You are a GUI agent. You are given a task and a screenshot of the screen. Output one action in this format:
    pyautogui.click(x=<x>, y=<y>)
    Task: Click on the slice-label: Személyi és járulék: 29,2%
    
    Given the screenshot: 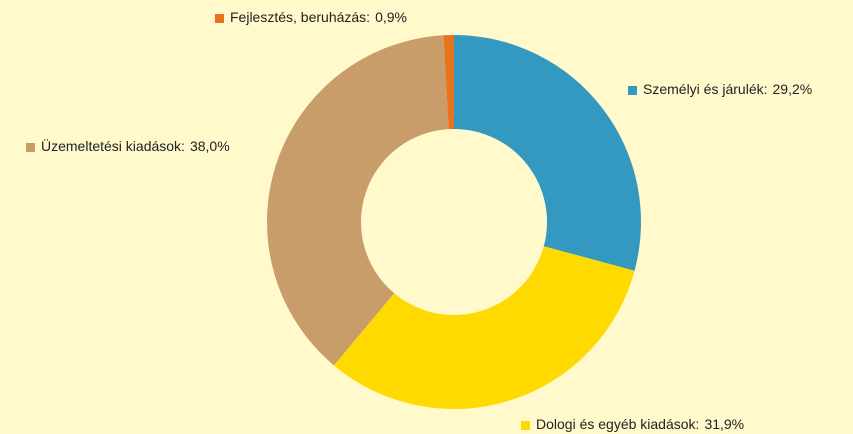 What is the action you would take?
    pyautogui.click(x=727, y=89)
    